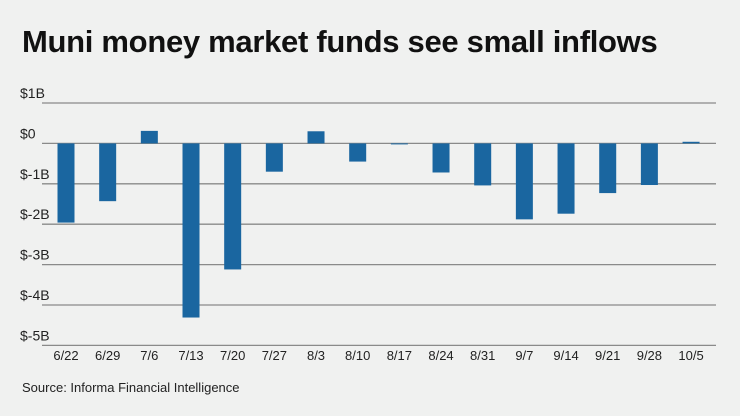 The image size is (740, 416). Describe the element at coordinates (607, 355) in the screenshot. I see `x-tick-label: 9/21` at that location.